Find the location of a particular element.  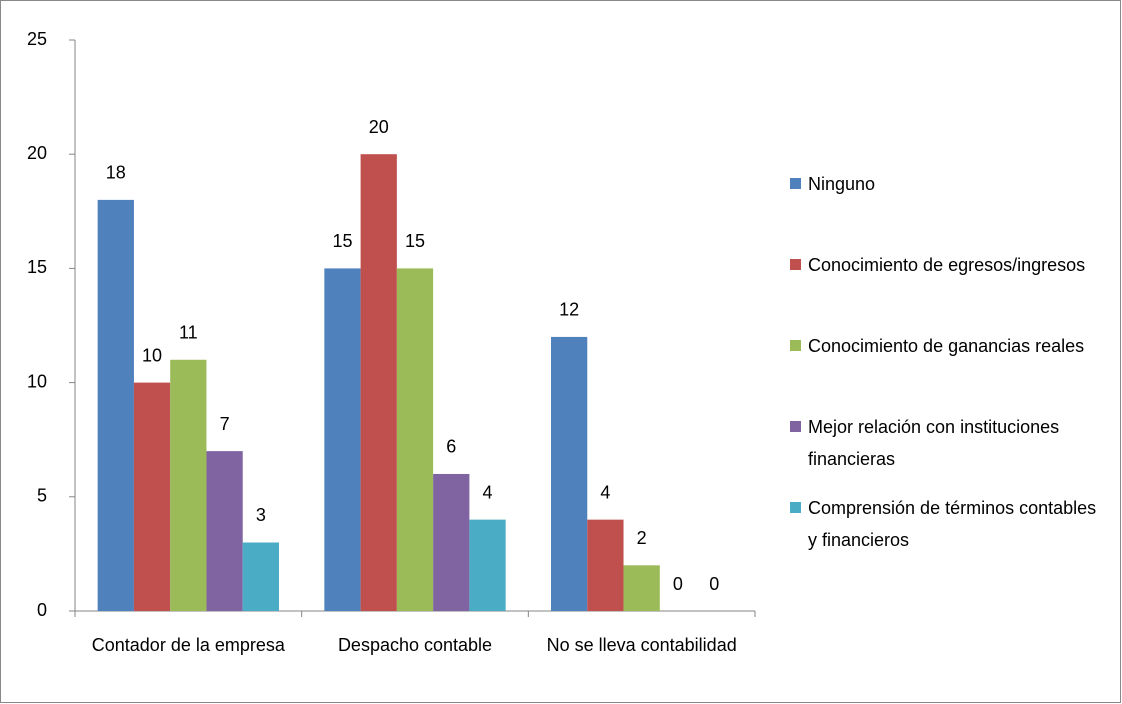

y-tick-label: 20 is located at coordinates (37, 153).